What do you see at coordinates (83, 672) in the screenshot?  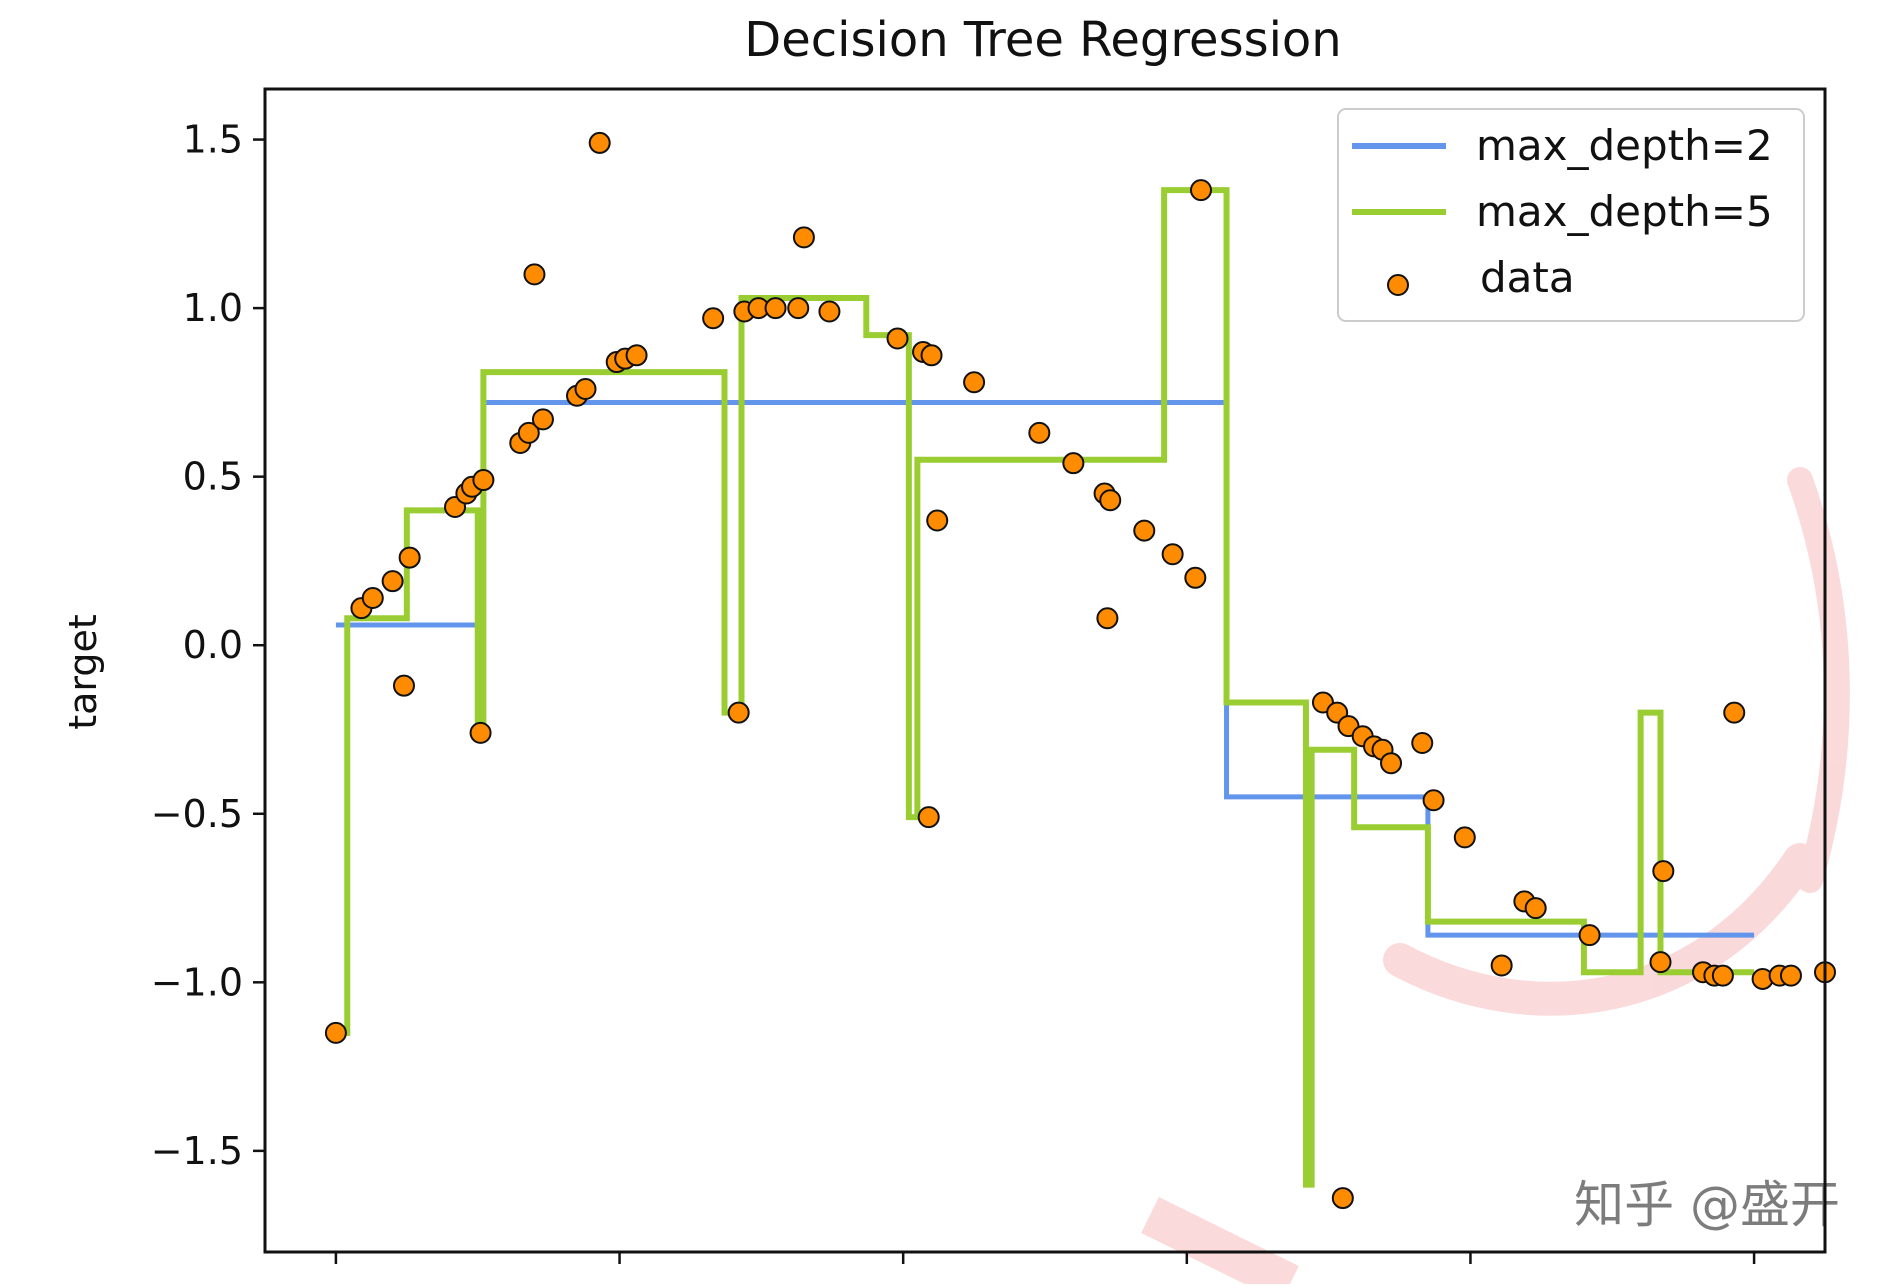 I see `y-axis-label: target` at bounding box center [83, 672].